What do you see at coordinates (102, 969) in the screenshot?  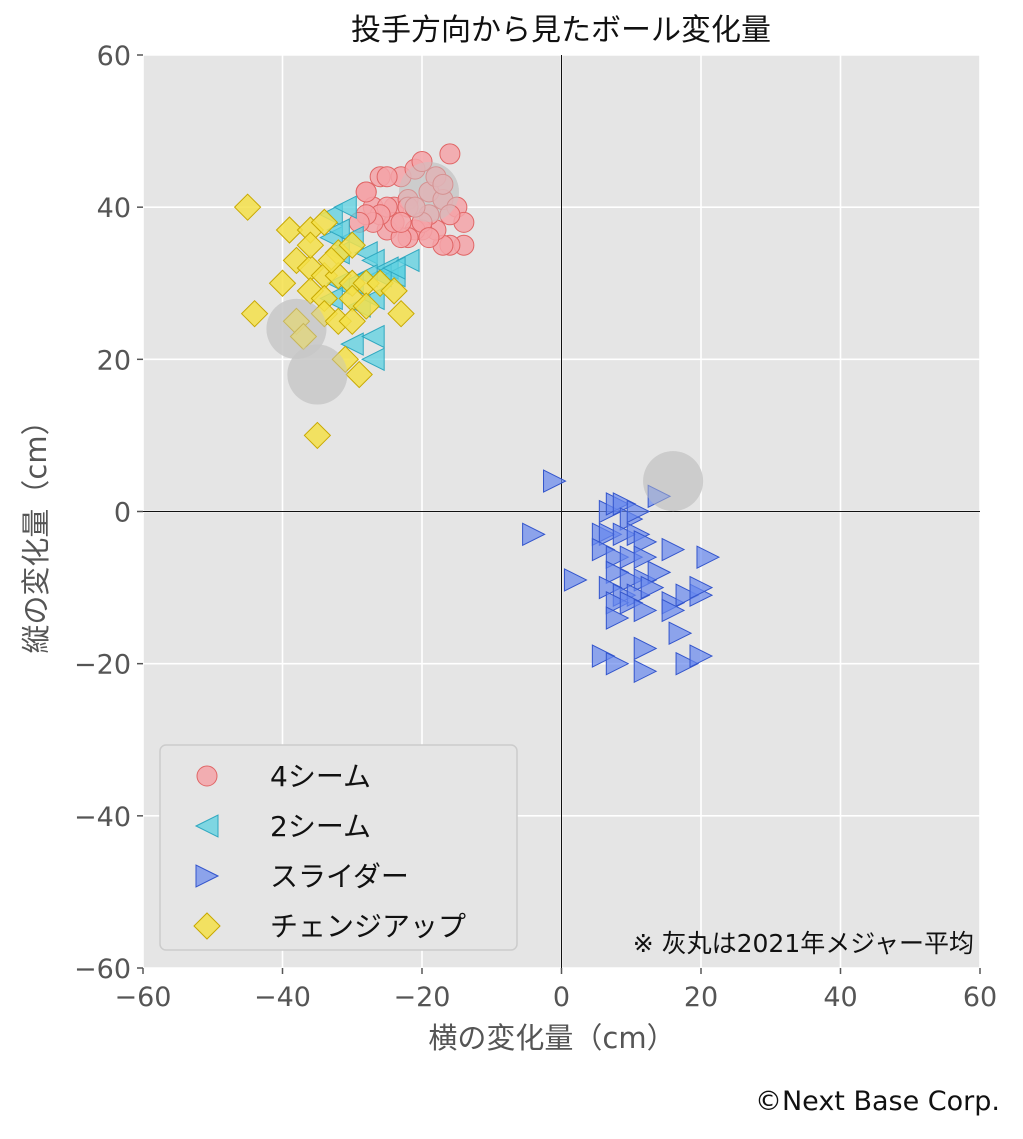 I see `y-tick-label: −60` at bounding box center [102, 969].